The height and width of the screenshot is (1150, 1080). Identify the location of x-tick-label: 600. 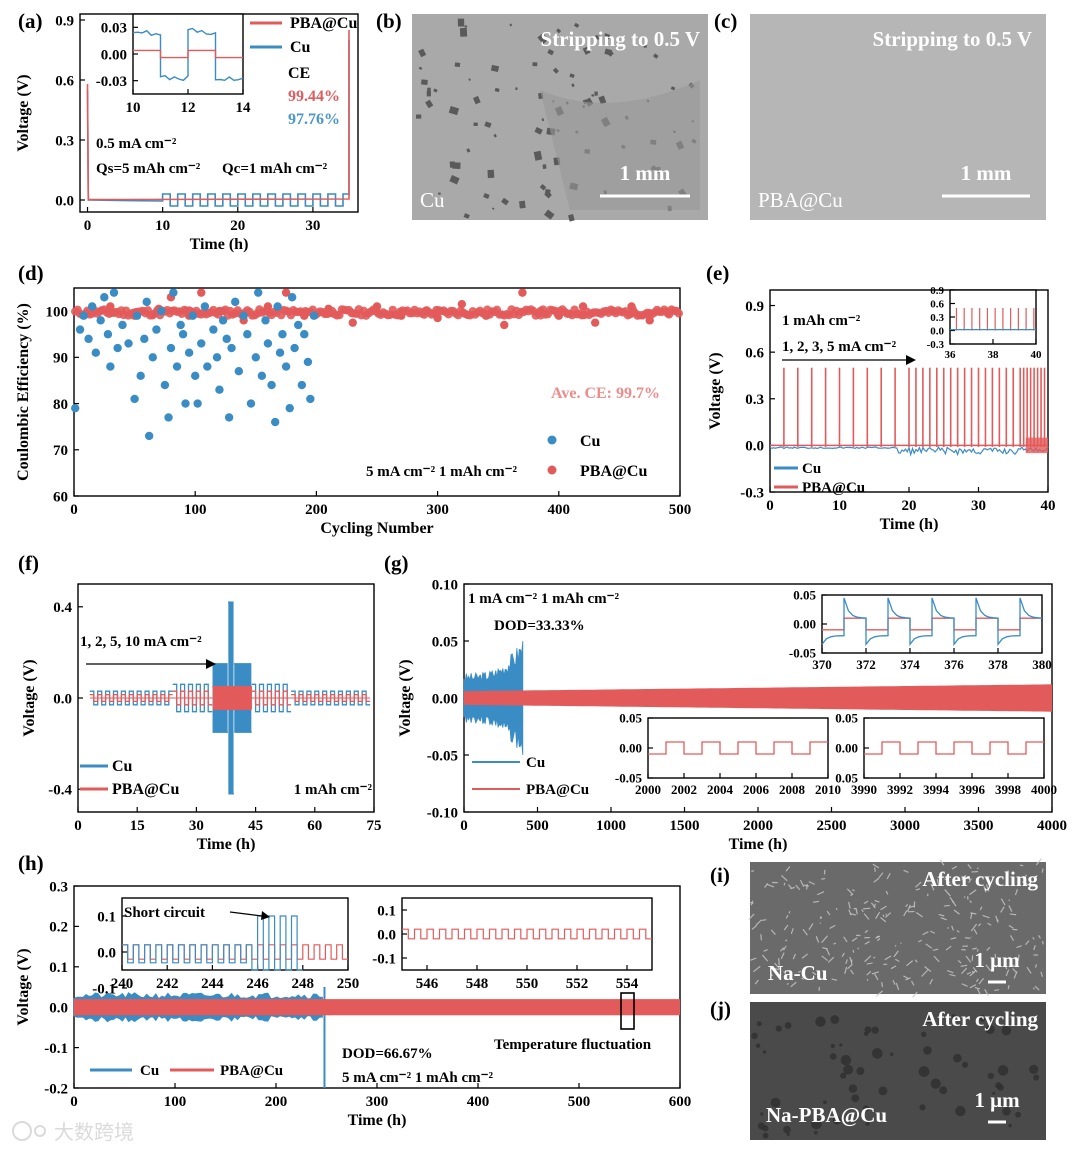
(680, 1102).